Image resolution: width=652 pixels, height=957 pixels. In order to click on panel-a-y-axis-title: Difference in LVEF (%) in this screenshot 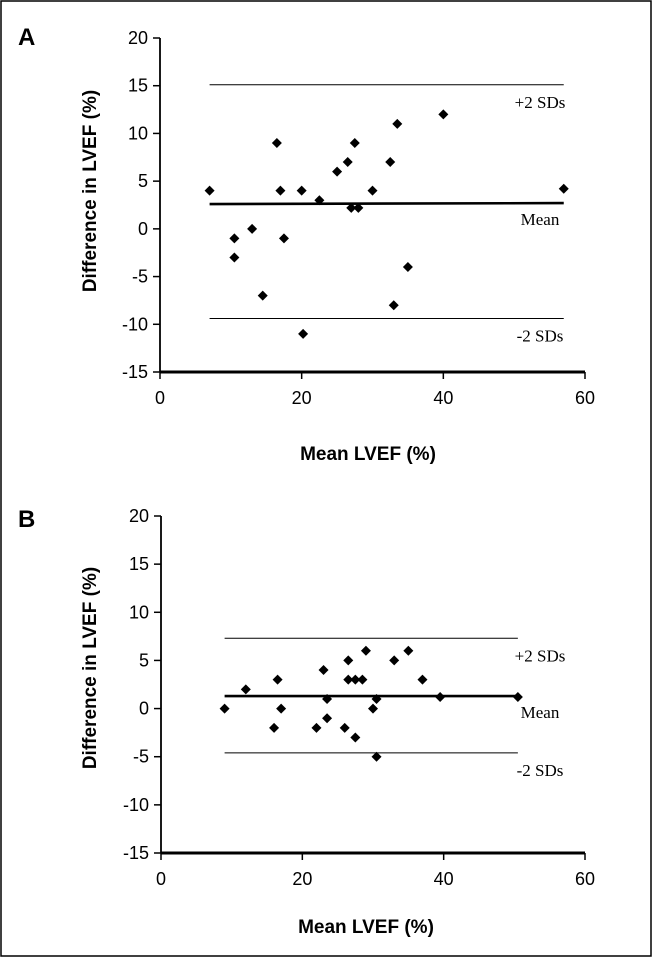, I will do `click(90, 191)`.